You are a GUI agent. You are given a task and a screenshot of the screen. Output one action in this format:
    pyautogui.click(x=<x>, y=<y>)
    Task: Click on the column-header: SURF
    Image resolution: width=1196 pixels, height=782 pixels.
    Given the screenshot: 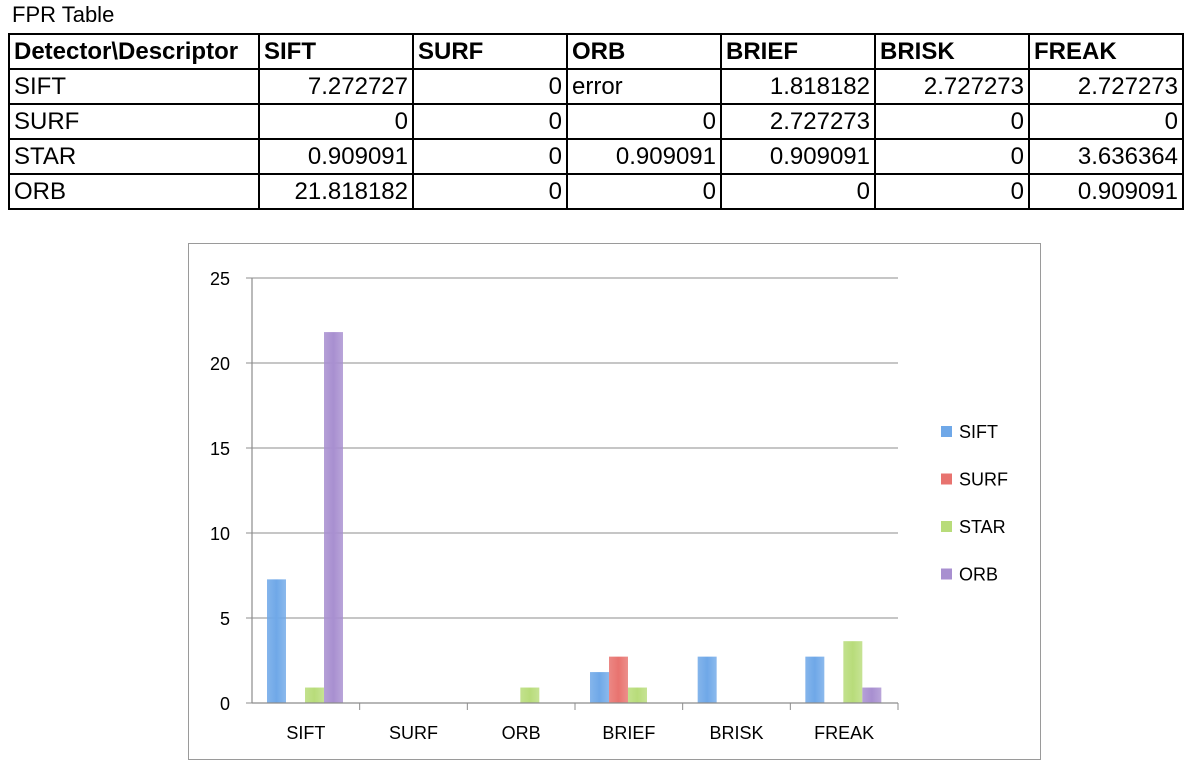 What is the action you would take?
    pyautogui.click(x=490, y=51)
    